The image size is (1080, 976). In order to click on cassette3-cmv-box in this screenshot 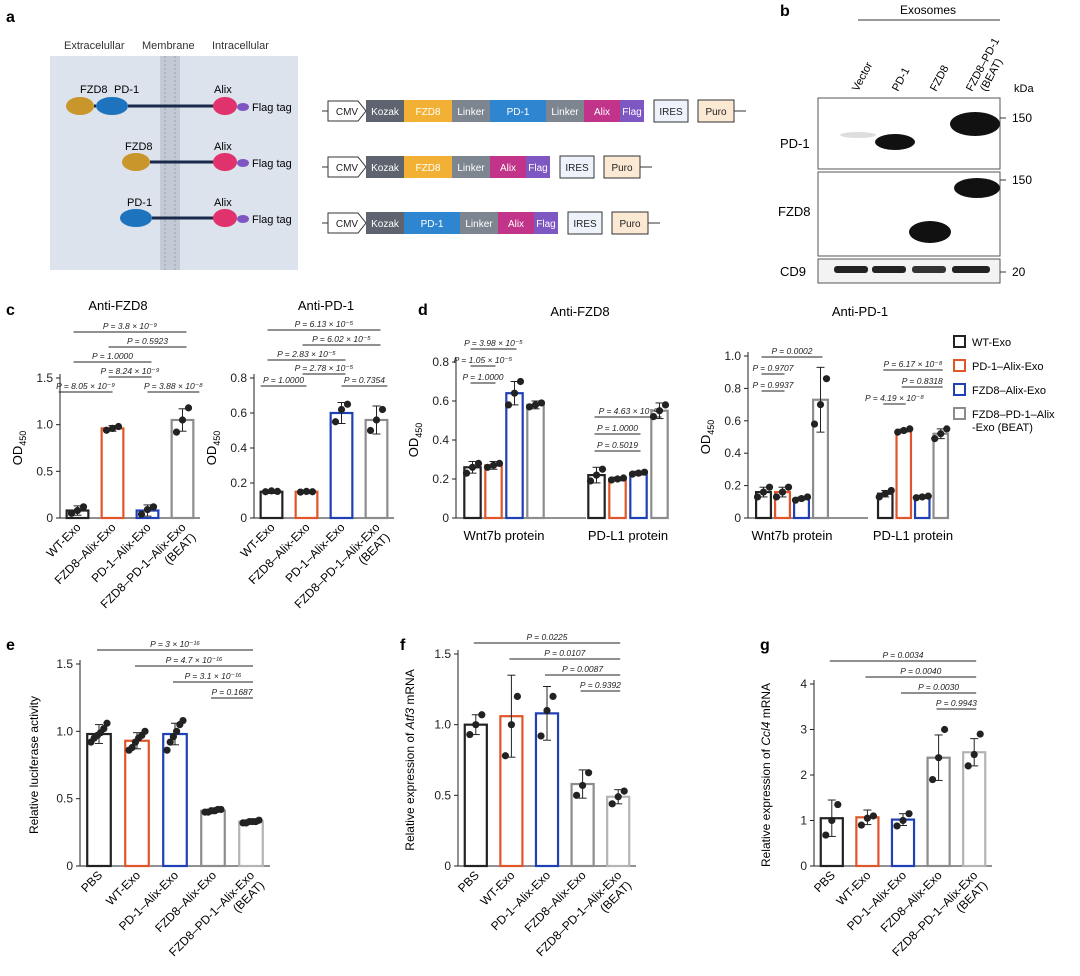, I will do `click(347, 223)`.